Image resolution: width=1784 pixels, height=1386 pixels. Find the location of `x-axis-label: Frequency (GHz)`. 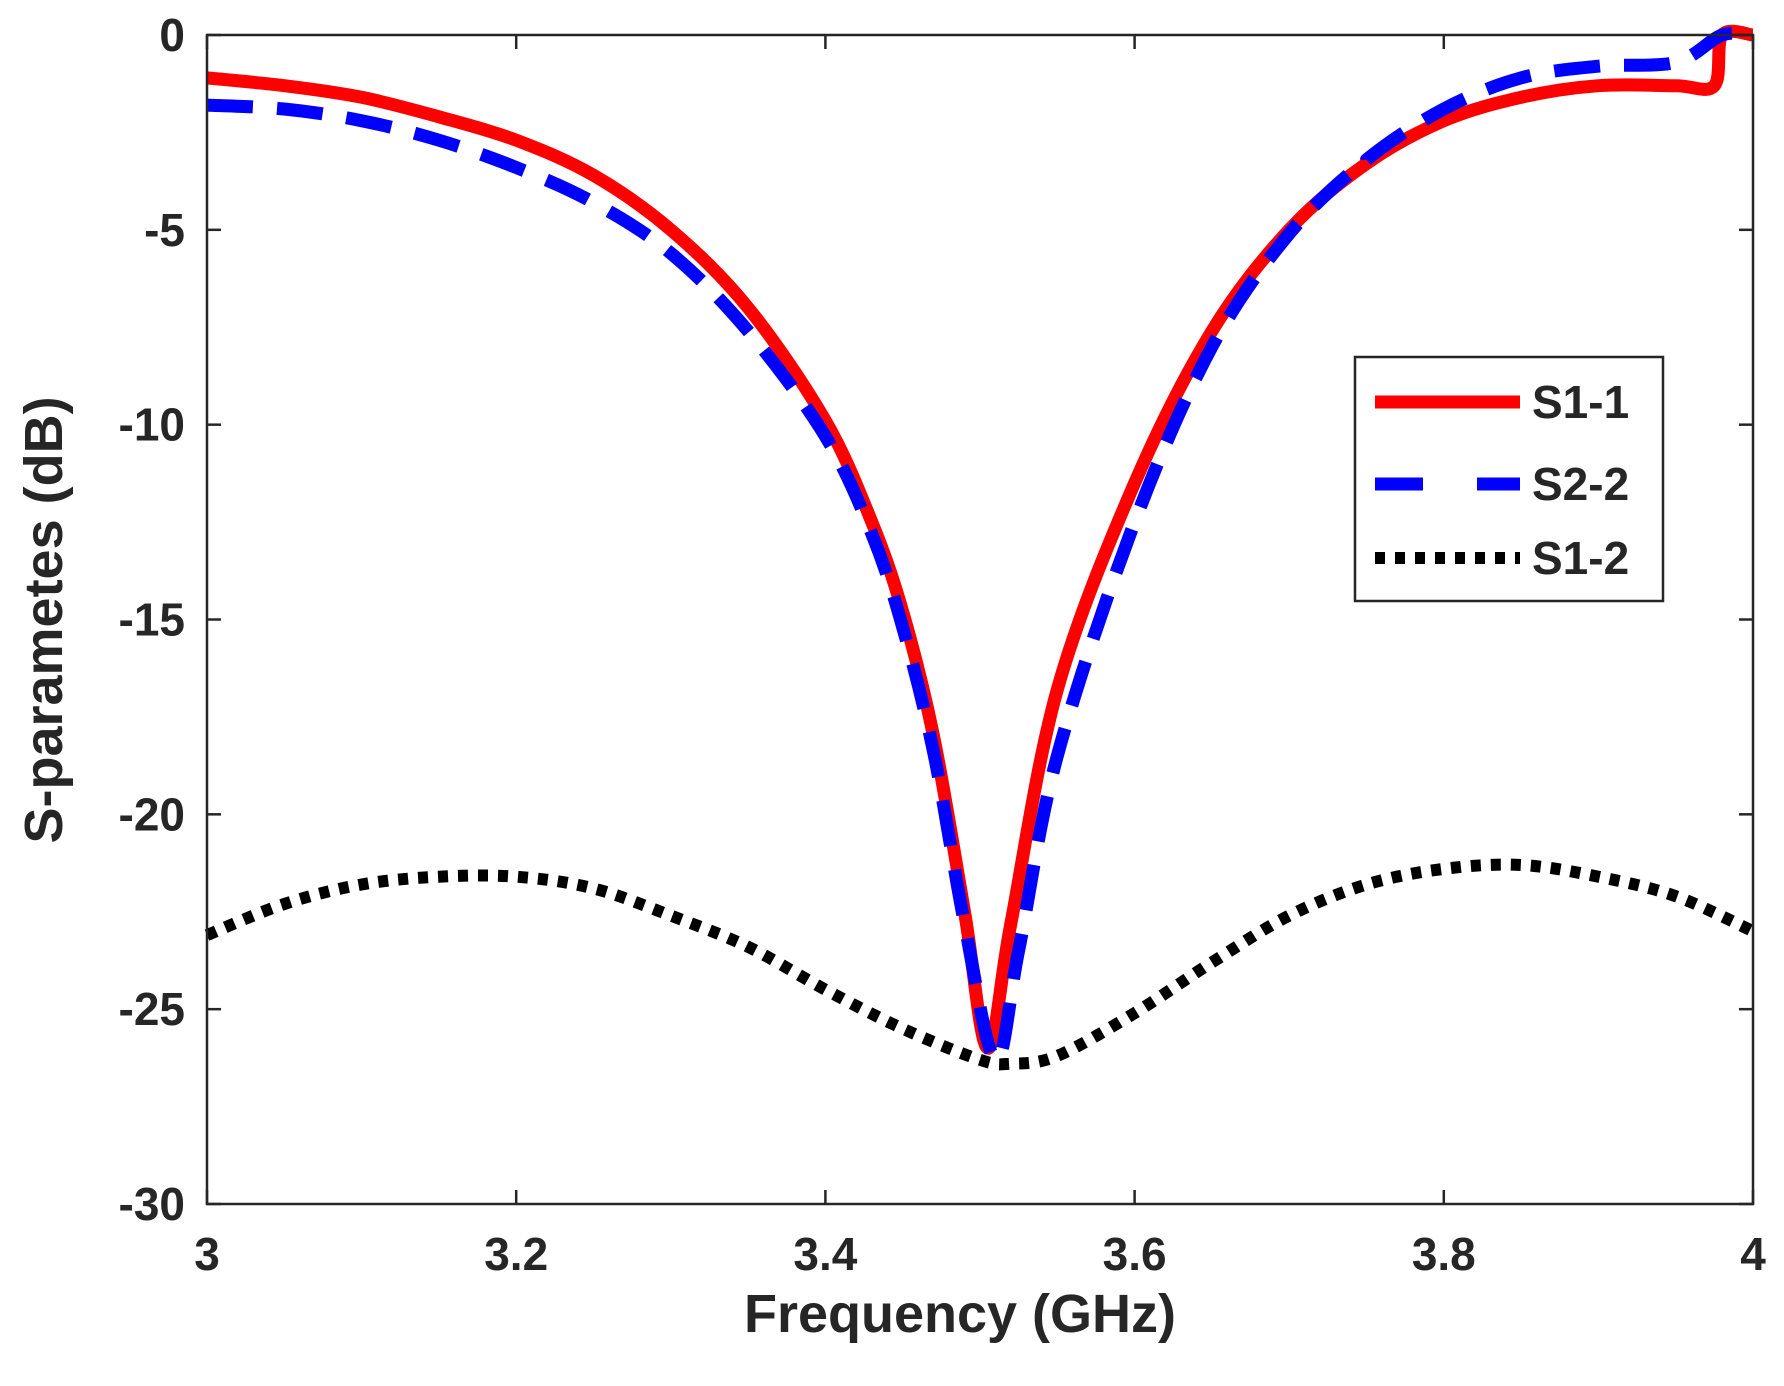

x-axis-label: Frequency (GHz) is located at coordinates (960, 1314).